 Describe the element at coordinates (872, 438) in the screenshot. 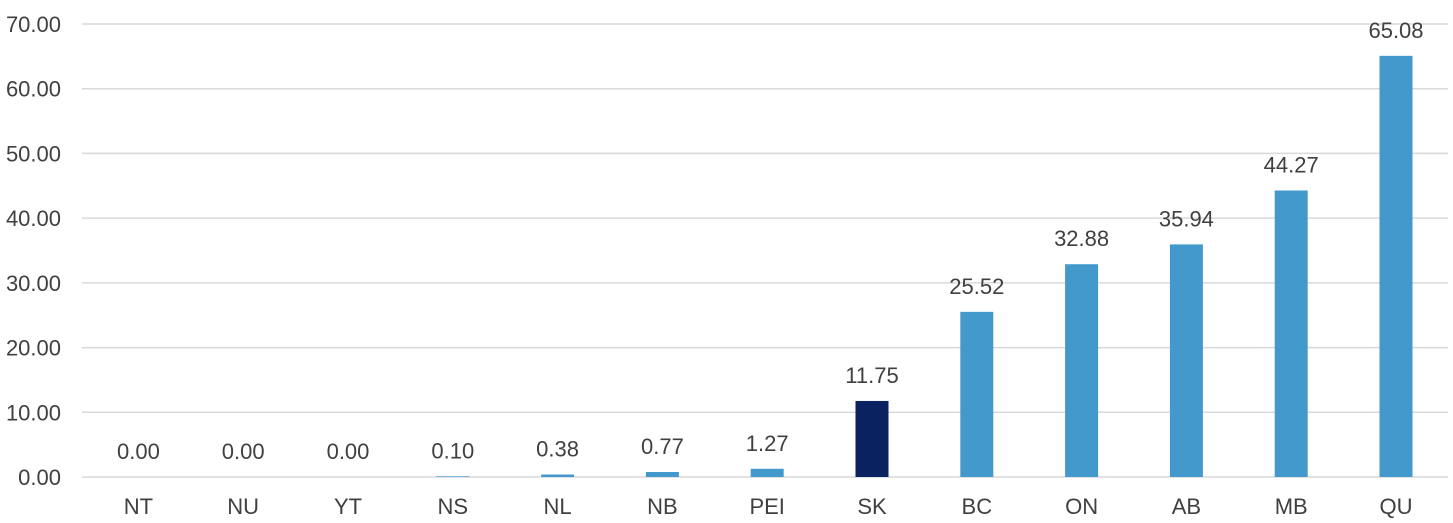

I see `bar-sk` at that location.